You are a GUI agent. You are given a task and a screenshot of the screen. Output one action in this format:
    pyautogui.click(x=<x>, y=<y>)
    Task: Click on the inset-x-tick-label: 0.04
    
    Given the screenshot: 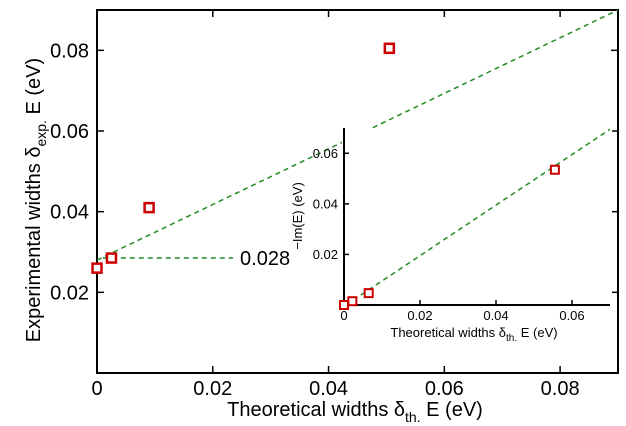 What is the action you would take?
    pyautogui.click(x=495, y=315)
    